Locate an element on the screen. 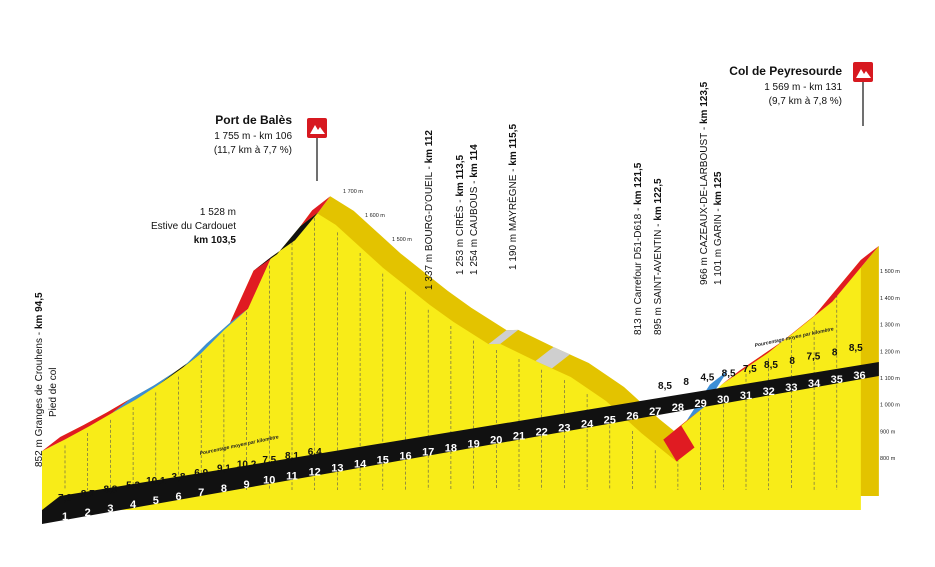 The height and width of the screenshot is (567, 935). waypoint-label-text: 1 253 m CIRÈS - is located at coordinates (459, 236).